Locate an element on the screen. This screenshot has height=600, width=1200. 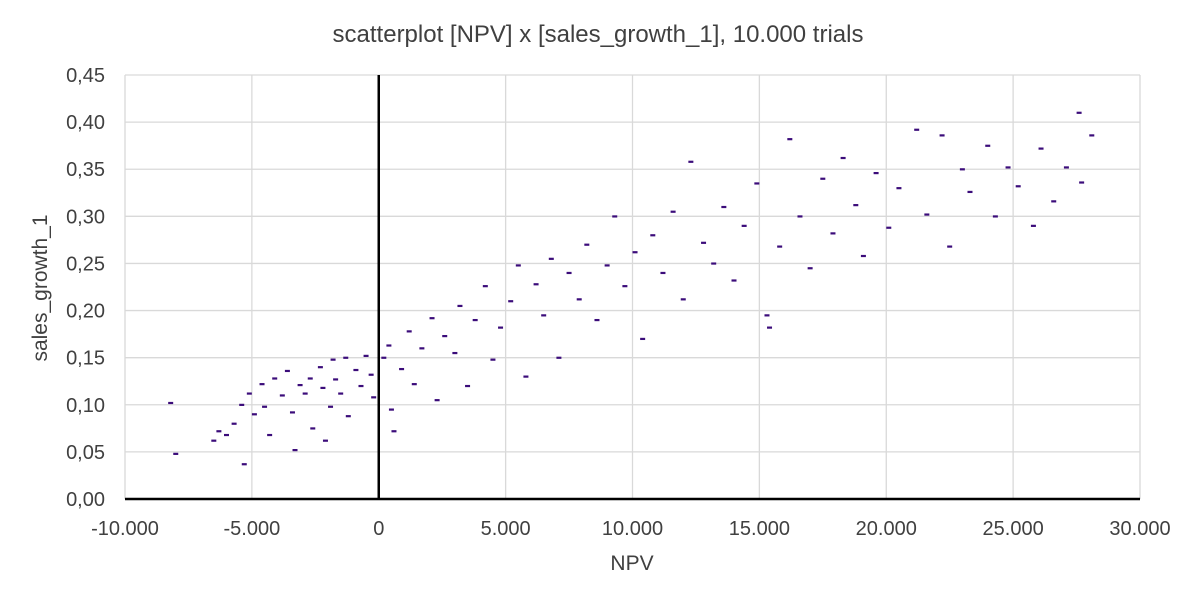
y-tick-label: 0,30 is located at coordinates (85, 217).